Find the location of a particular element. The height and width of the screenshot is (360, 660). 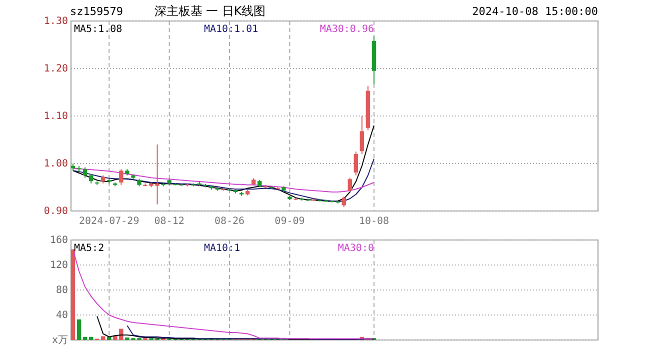

text: MA10:1.01 is located at coordinates (231, 29).